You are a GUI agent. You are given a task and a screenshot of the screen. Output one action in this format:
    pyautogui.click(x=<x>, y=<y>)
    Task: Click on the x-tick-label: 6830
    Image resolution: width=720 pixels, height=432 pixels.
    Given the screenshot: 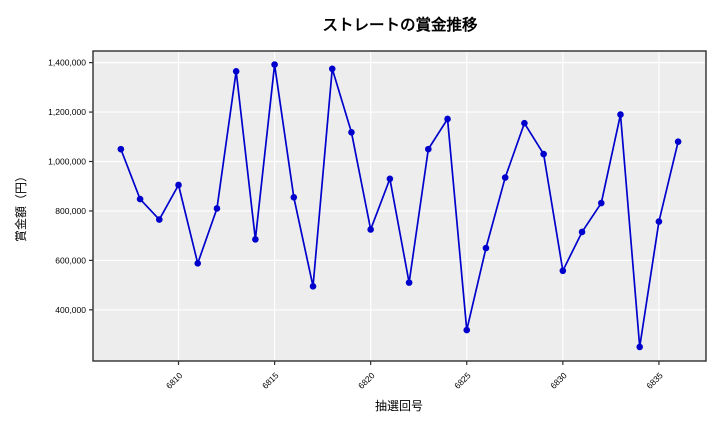 What is the action you would take?
    pyautogui.click(x=558, y=380)
    